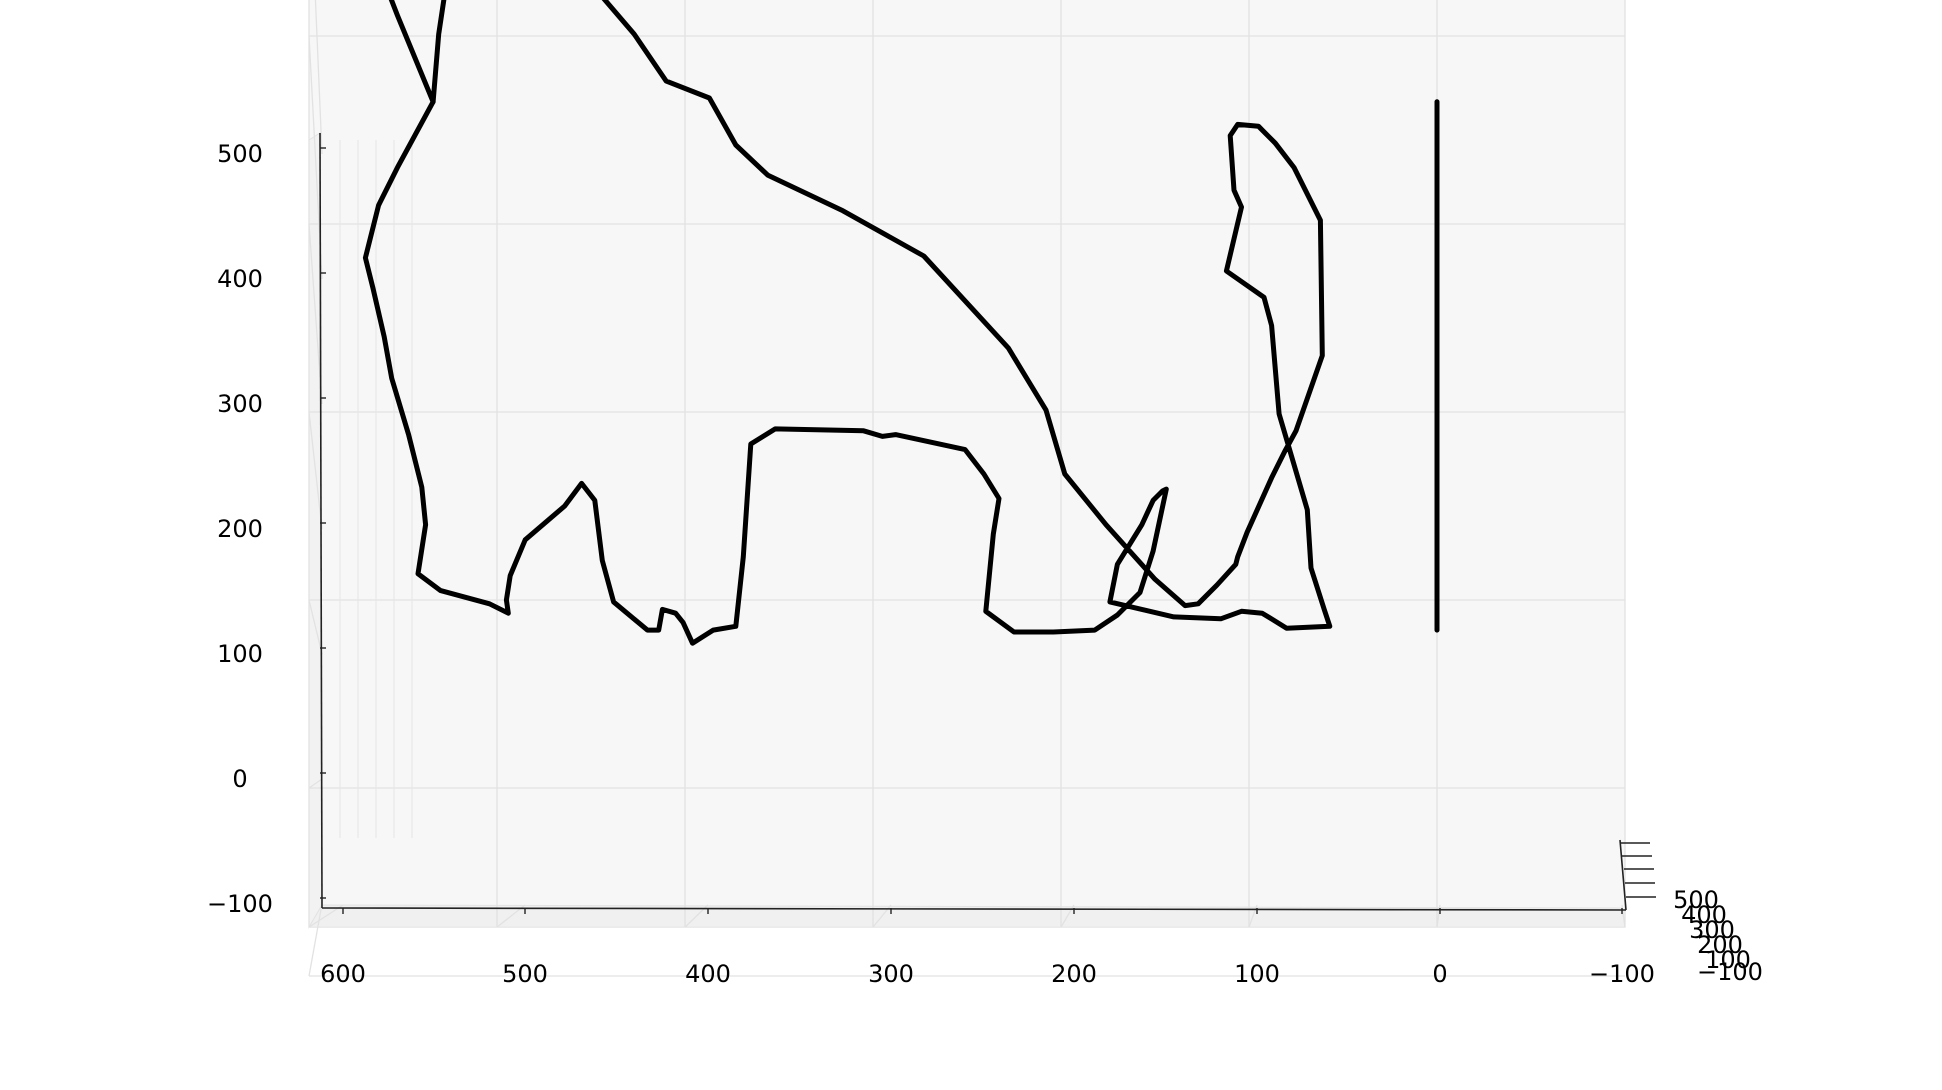 This screenshot has width=1942, height=1090. What do you see at coordinates (891, 974) in the screenshot?
I see `x-tick-label: 300` at bounding box center [891, 974].